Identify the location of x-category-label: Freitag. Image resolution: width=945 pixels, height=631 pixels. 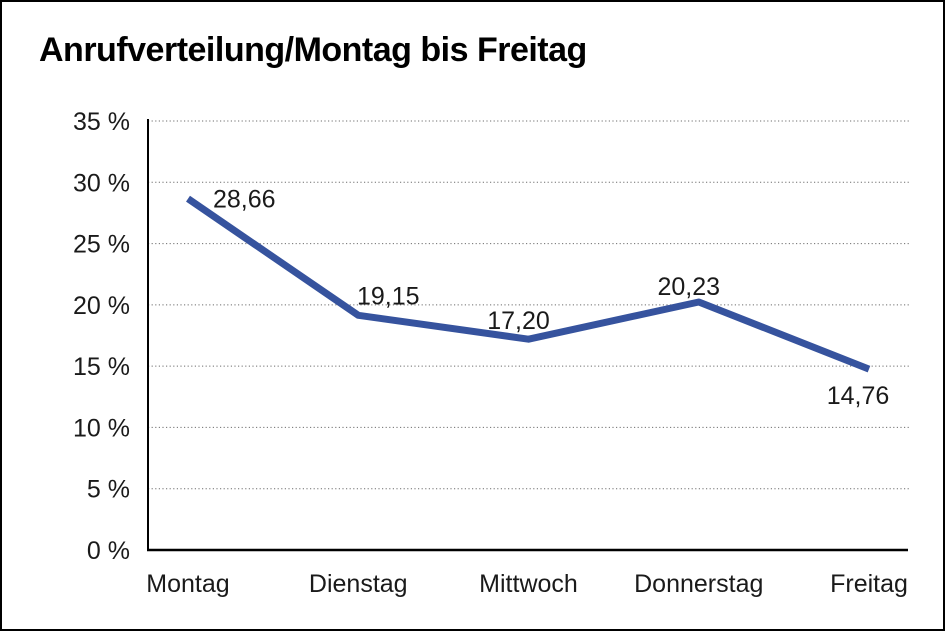
(869, 584).